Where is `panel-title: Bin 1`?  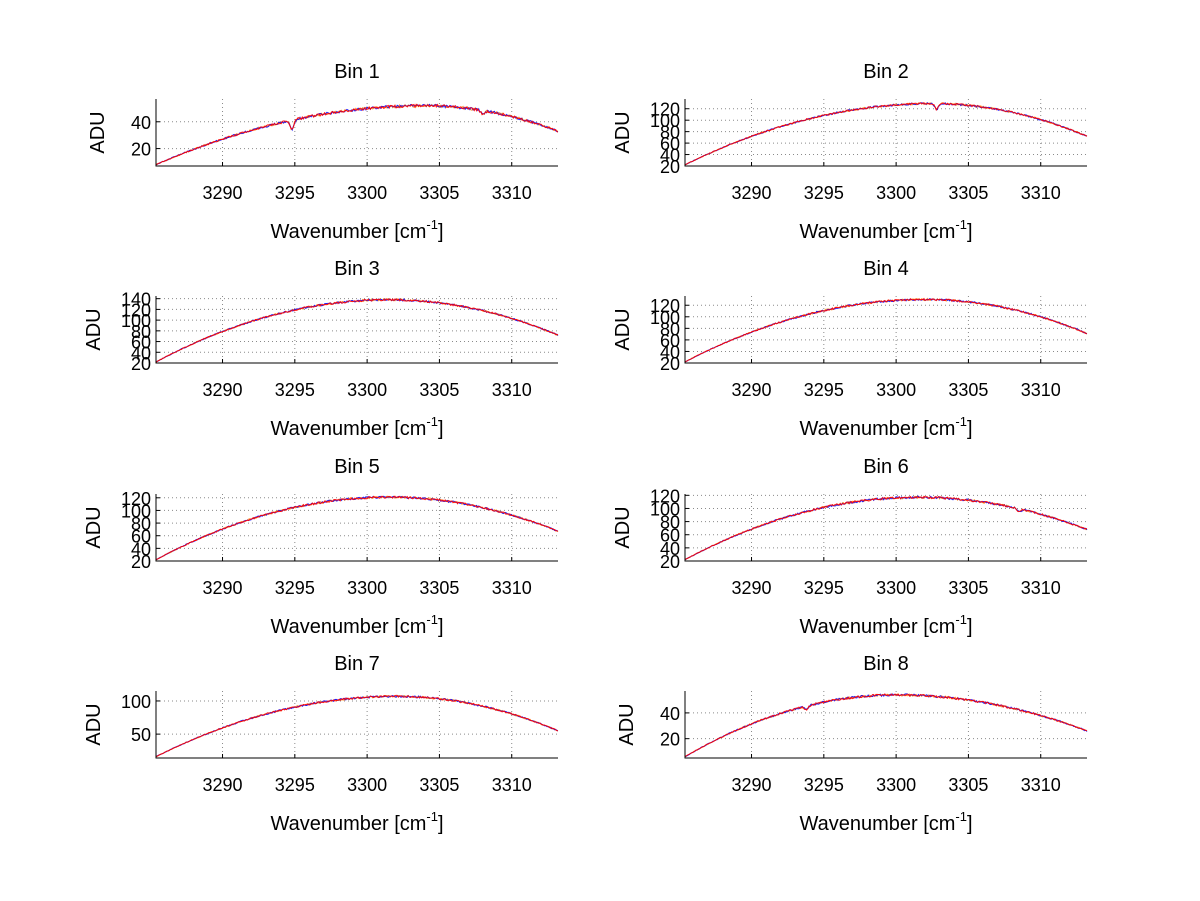
panel-title: Bin 1 is located at coordinates (357, 72).